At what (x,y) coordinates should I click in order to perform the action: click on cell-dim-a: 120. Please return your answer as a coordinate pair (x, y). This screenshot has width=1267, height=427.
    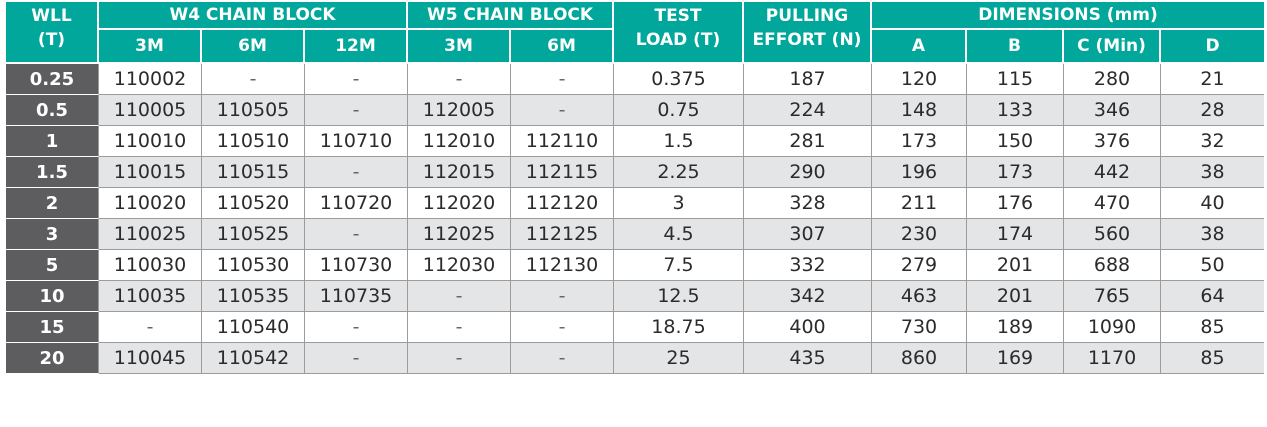
    Looking at the image, I should click on (919, 79).